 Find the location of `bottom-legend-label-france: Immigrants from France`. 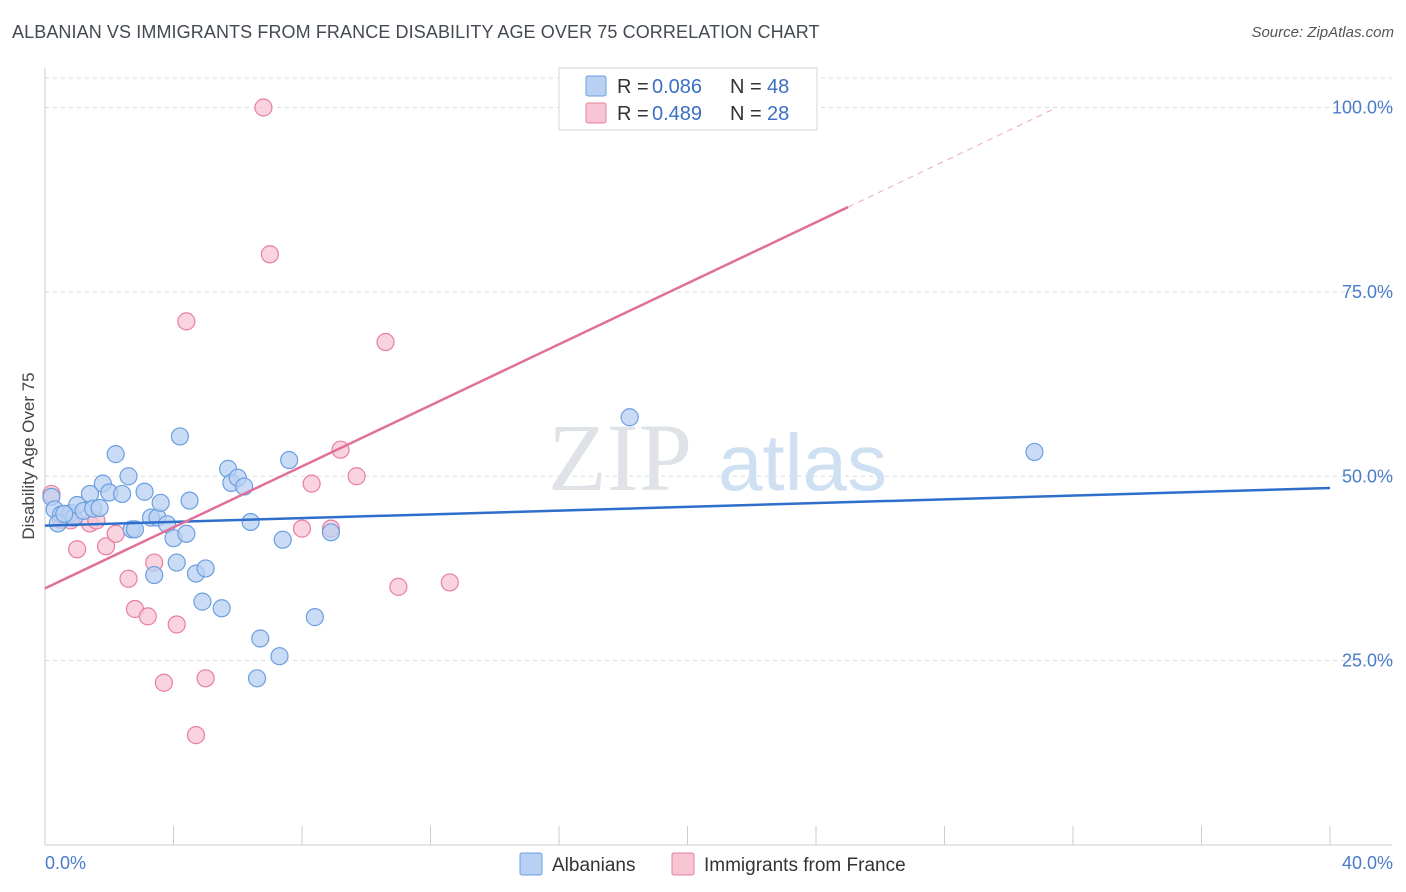

bottom-legend-label-france: Immigrants from France is located at coordinates (805, 865).